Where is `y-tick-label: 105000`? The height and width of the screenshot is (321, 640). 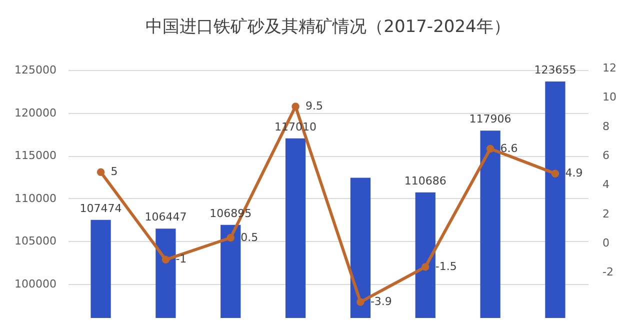
y-tick-label: 105000 is located at coordinates (35, 241).